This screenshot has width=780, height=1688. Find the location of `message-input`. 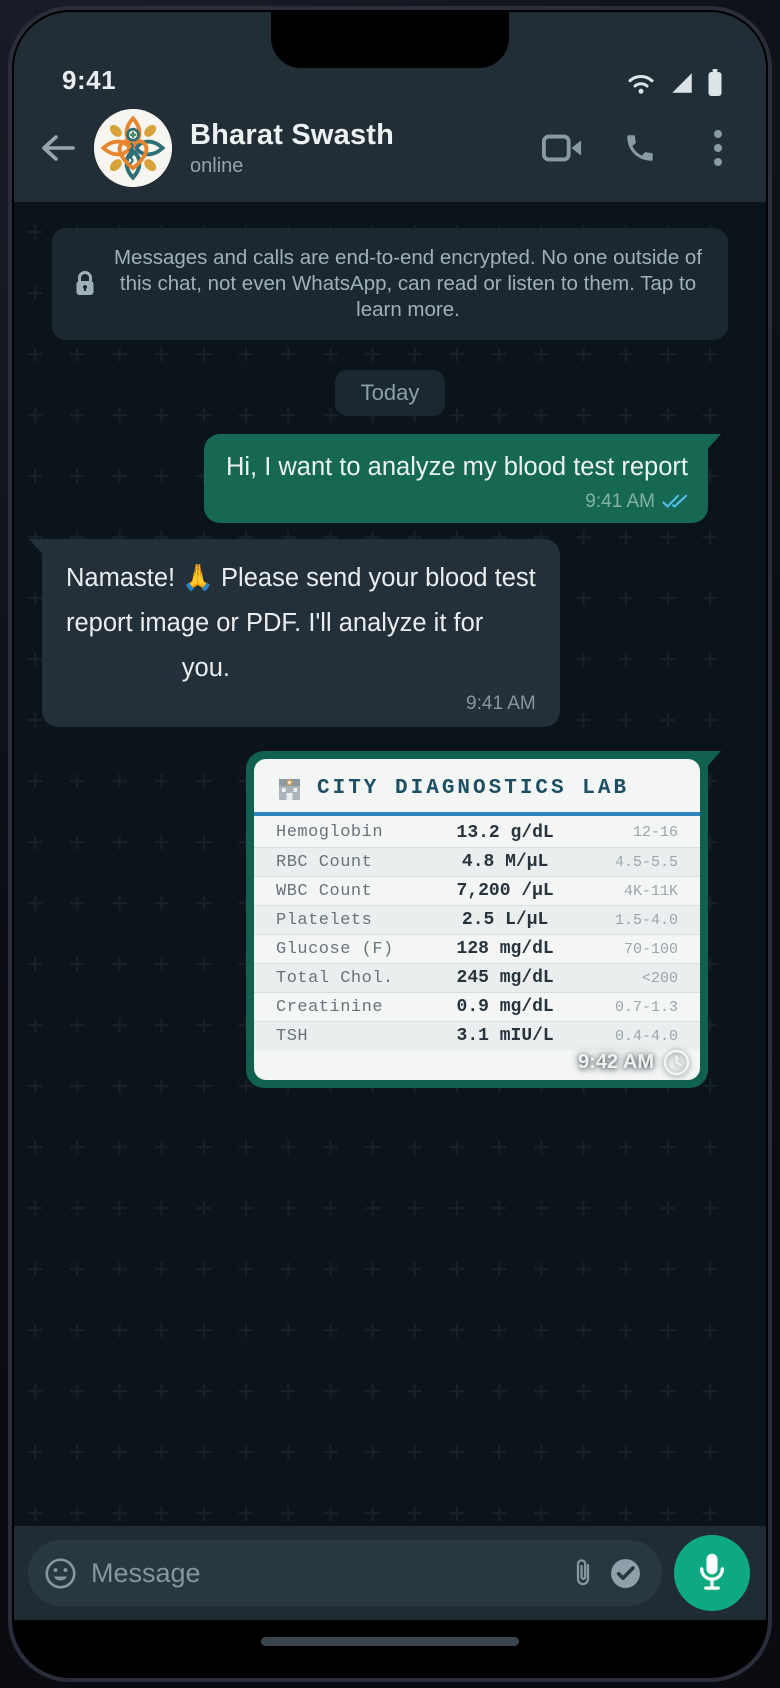

message-input is located at coordinates (324, 1573).